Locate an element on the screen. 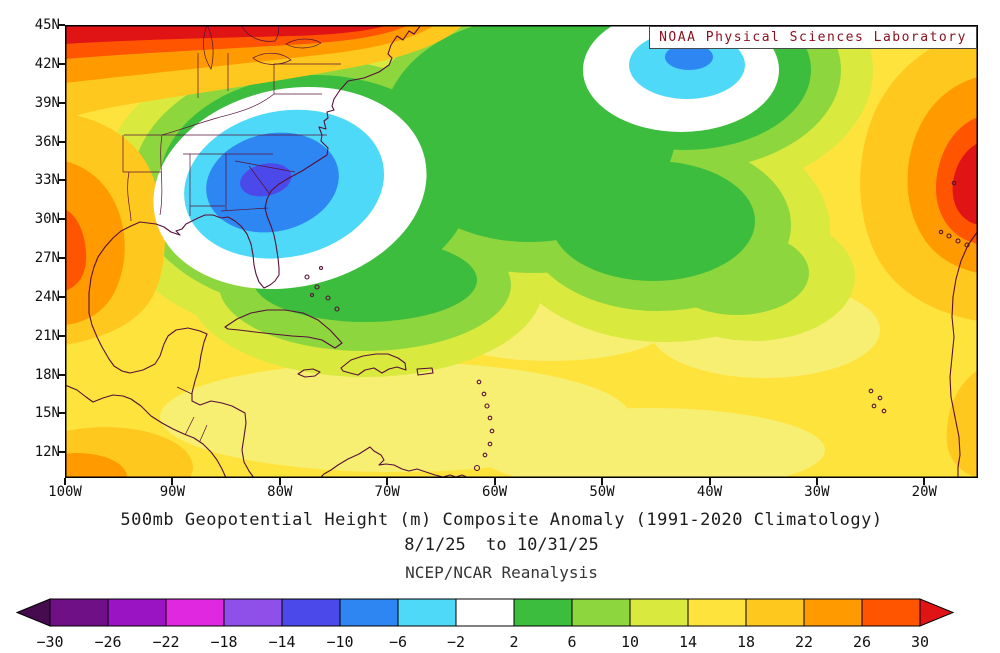 The width and height of the screenshot is (1000, 653). lat-tick-label: 15N is located at coordinates (47, 413).